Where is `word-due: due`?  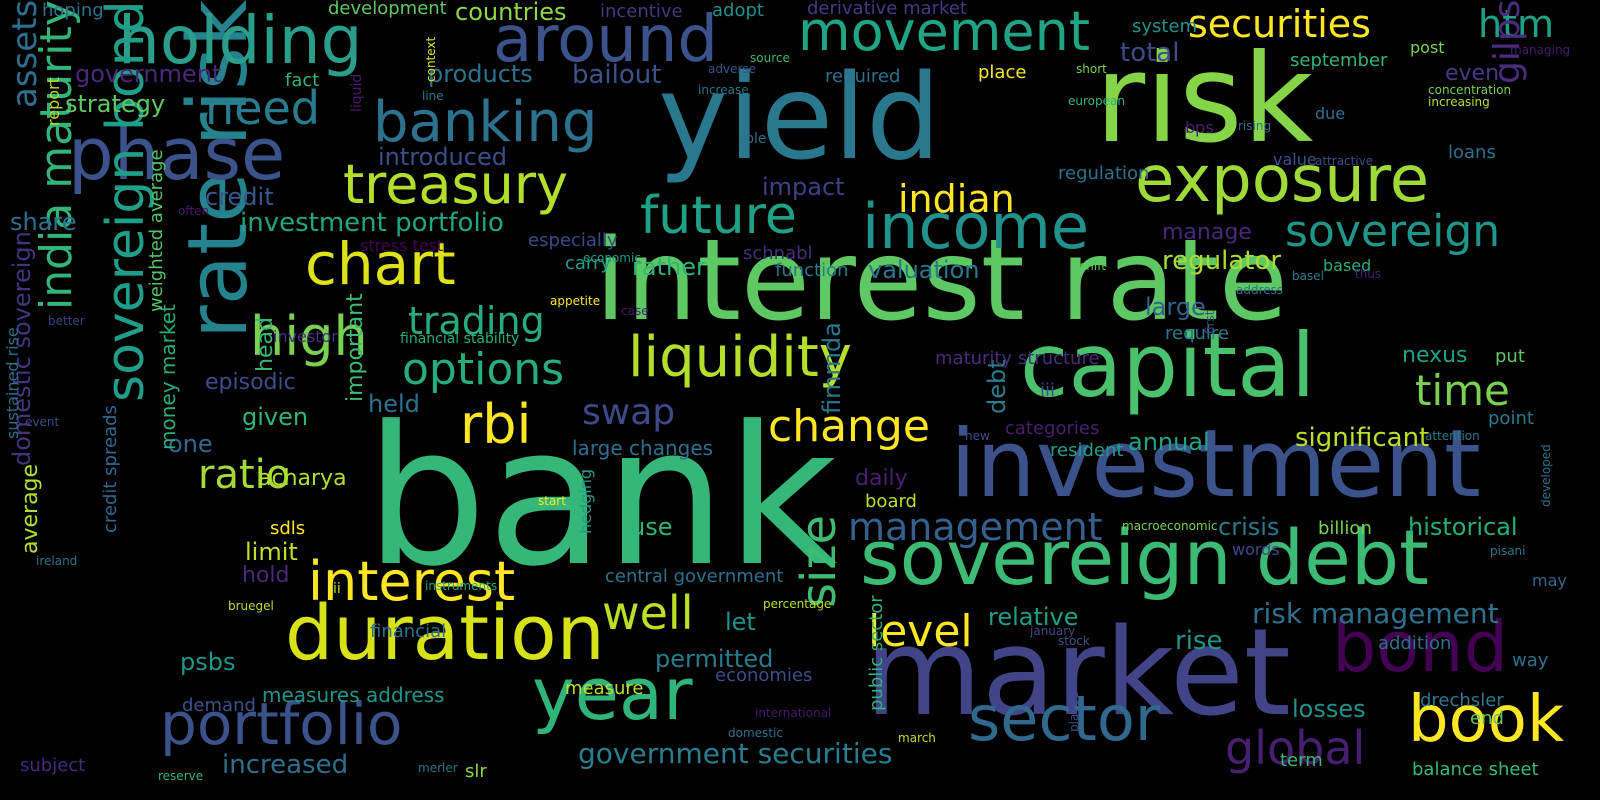
word-due: due is located at coordinates (1330, 113).